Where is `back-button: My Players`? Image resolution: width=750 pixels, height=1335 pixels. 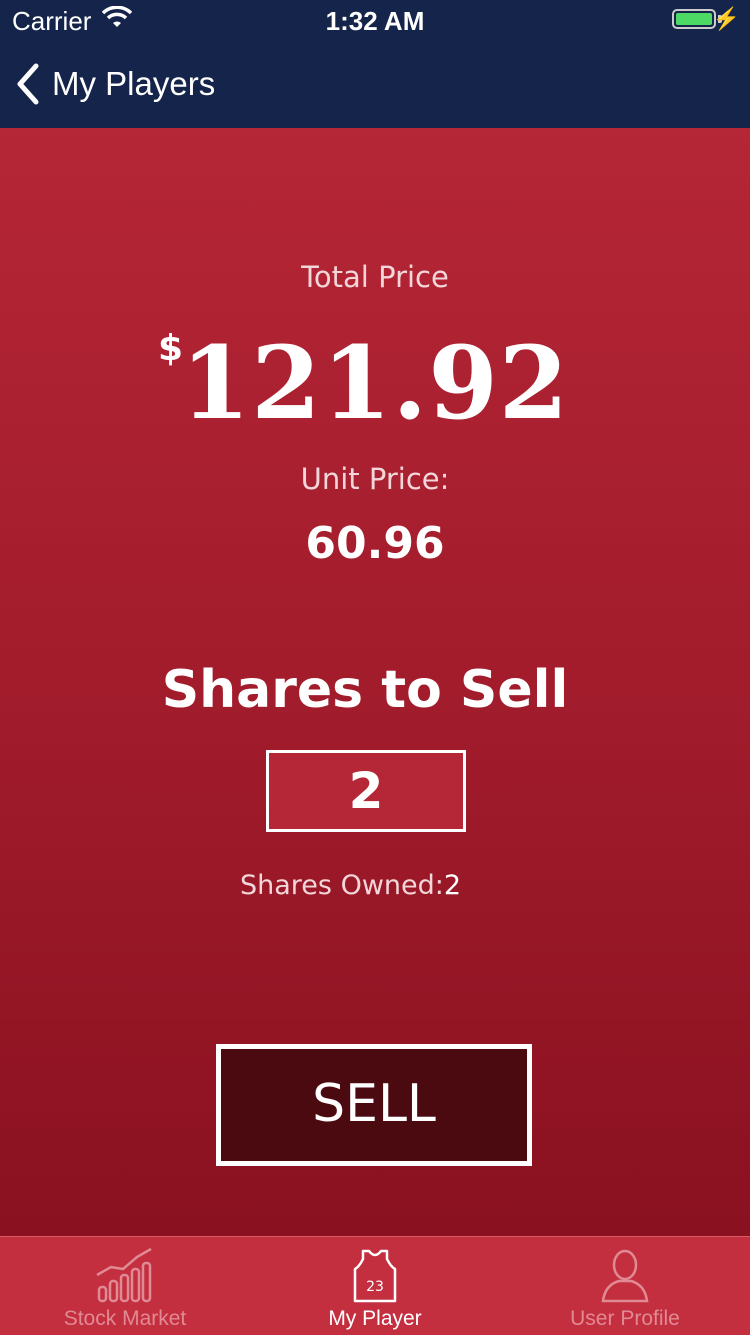 back-button: My Players is located at coordinates (114, 84).